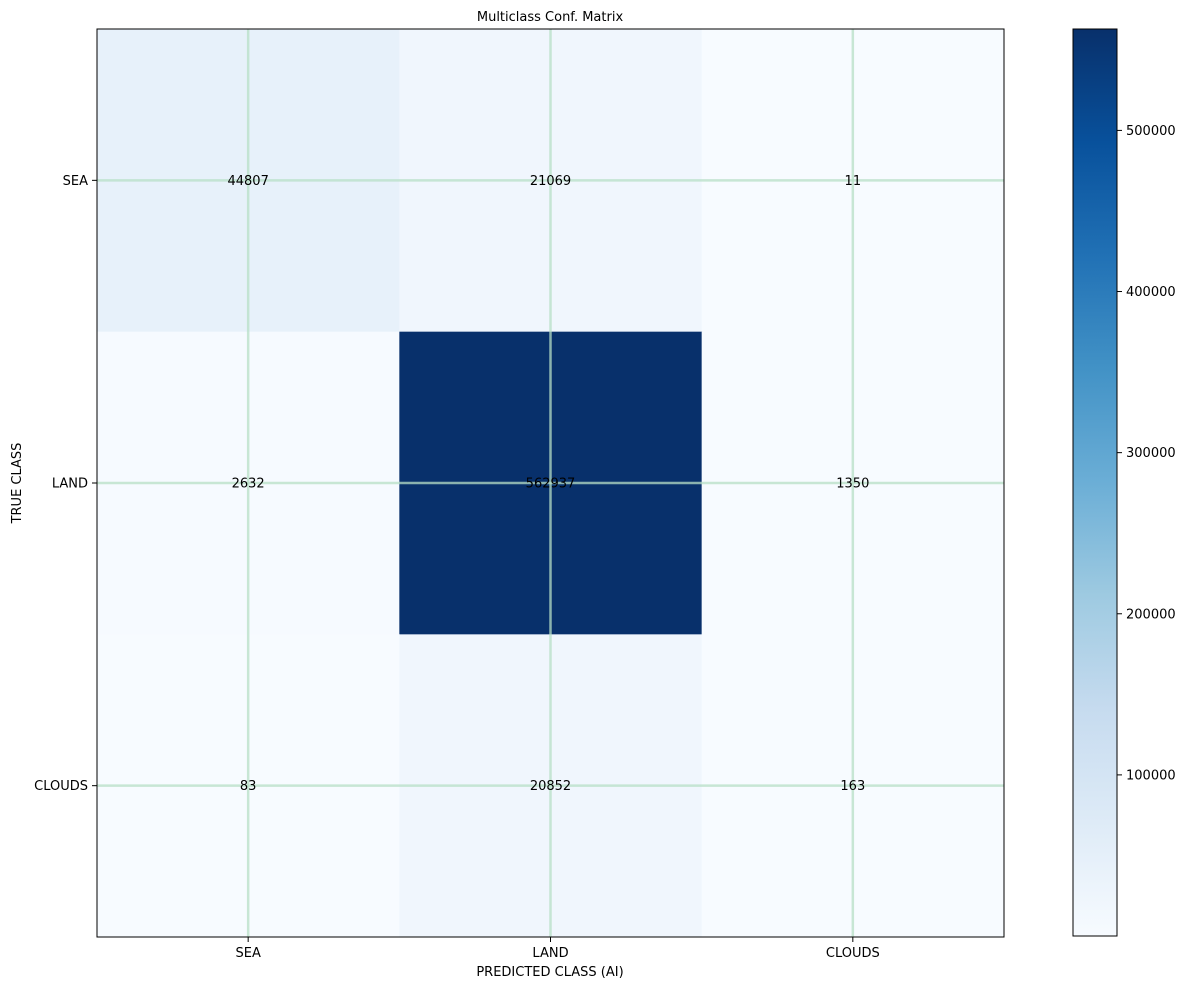  Describe the element at coordinates (853, 953) in the screenshot. I see `x-tick-label: CLOUDS` at that location.